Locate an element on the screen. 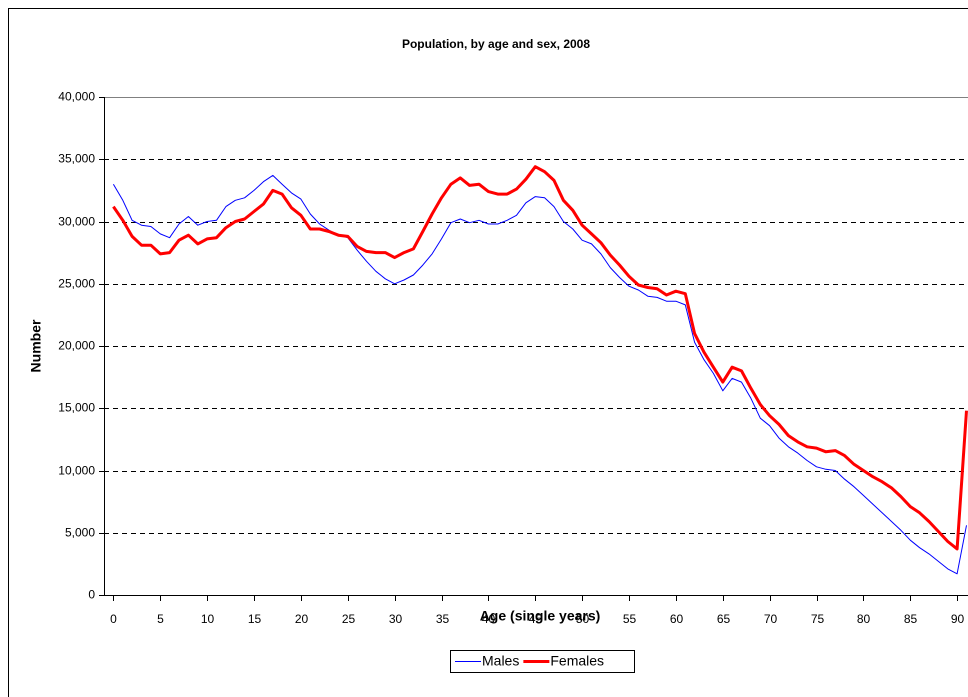 This screenshot has width=968, height=697. x-tick-label: 60 is located at coordinates (677, 619).